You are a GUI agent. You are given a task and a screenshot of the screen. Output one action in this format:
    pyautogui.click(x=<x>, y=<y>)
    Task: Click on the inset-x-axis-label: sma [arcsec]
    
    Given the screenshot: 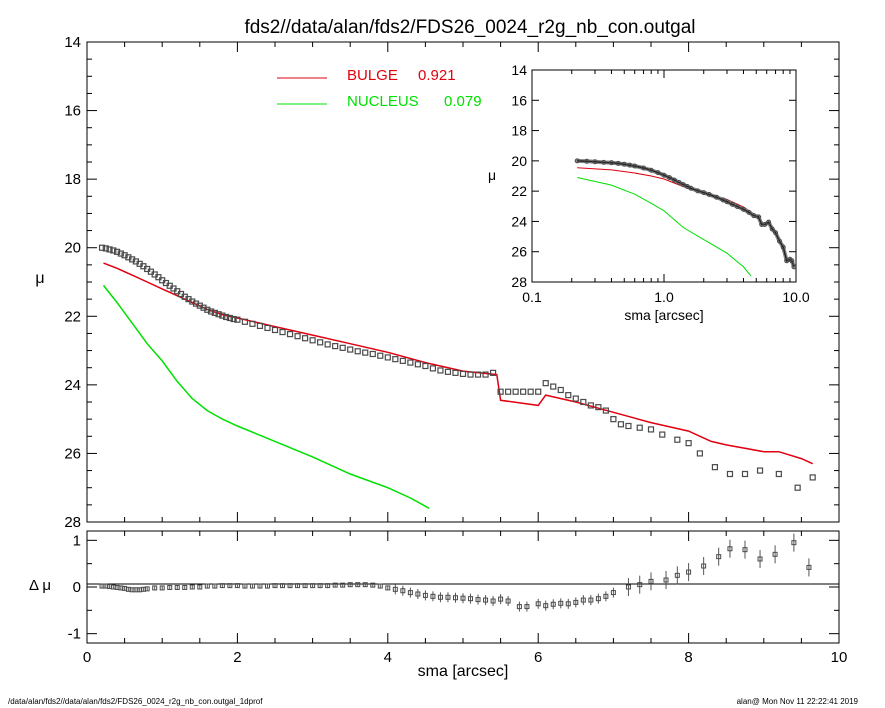 What is the action you would take?
    pyautogui.click(x=663, y=315)
    